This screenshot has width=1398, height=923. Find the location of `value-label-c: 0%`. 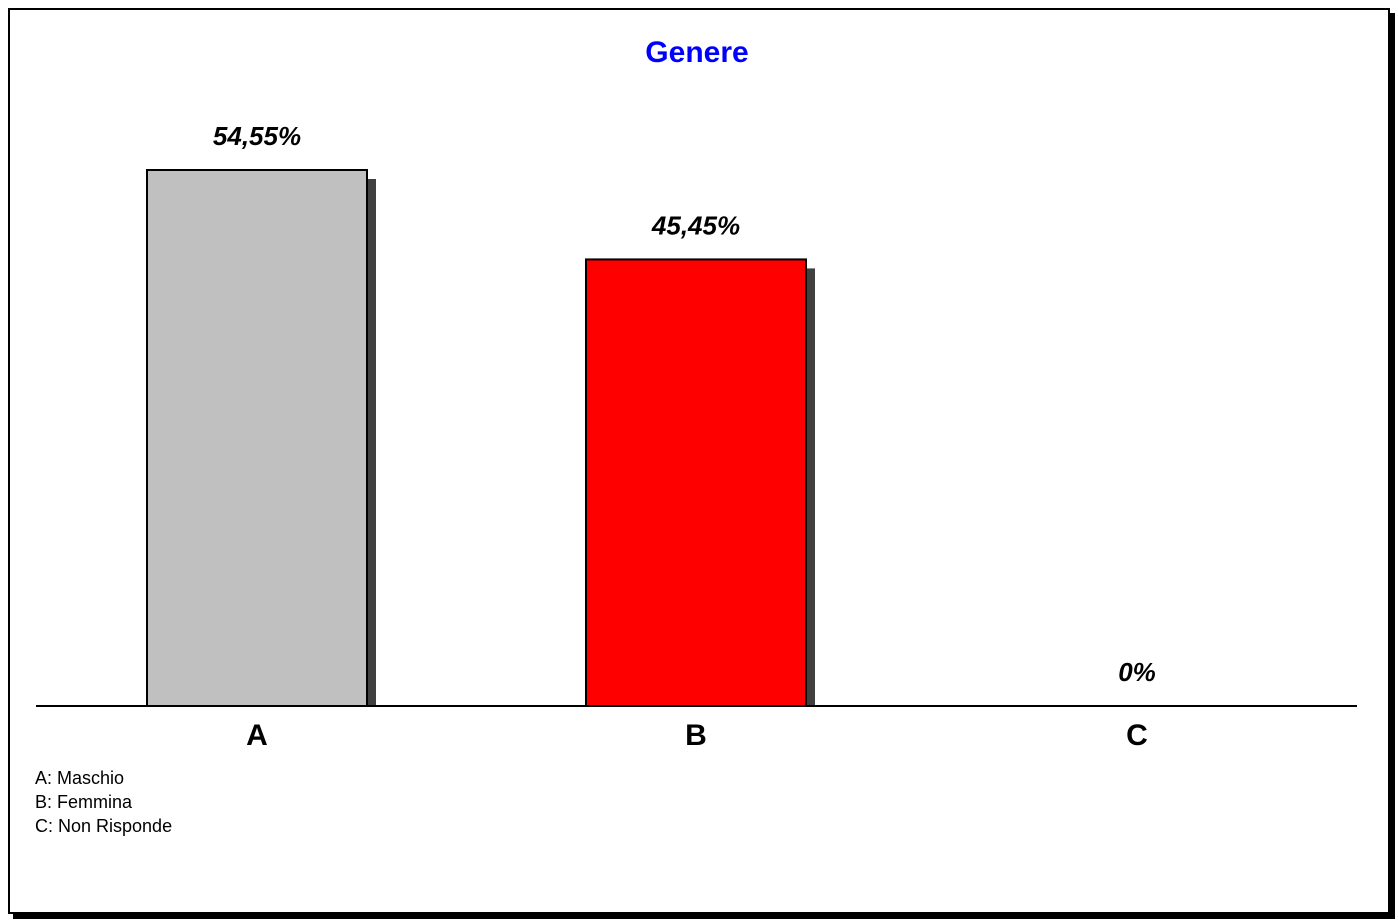

value-label-c: 0% is located at coordinates (1137, 672).